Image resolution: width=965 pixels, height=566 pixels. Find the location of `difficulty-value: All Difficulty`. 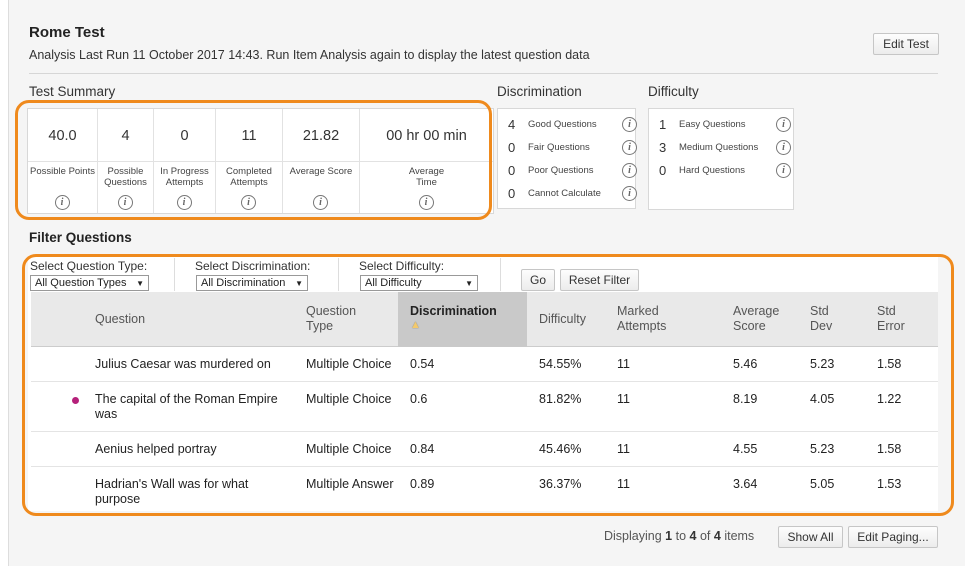

difficulty-value: All Difficulty is located at coordinates (393, 283).